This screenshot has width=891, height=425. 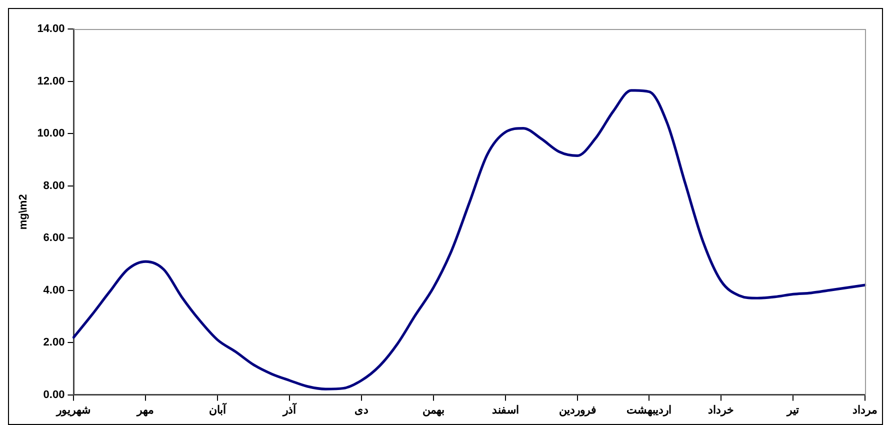 What do you see at coordinates (649, 410) in the screenshot?
I see `x-tick-label: اردیبهشت` at bounding box center [649, 410].